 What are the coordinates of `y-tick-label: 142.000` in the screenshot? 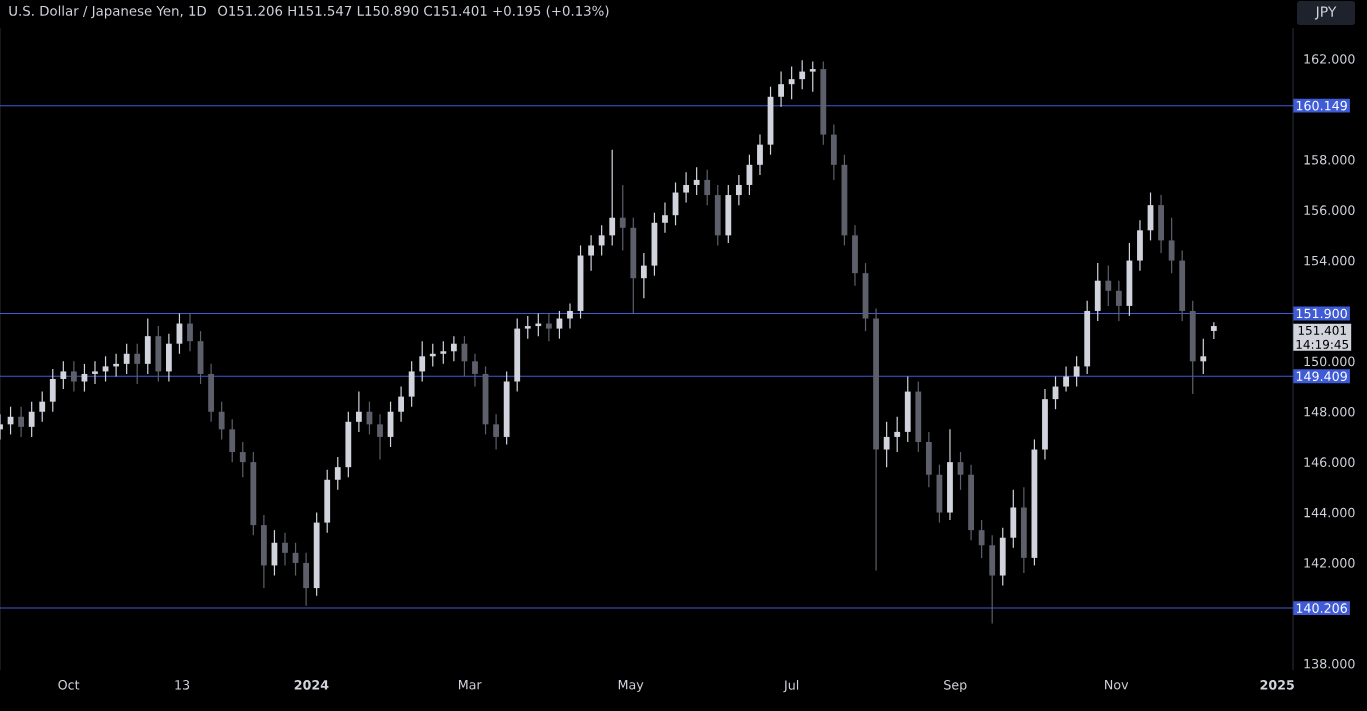 It's located at (1329, 563).